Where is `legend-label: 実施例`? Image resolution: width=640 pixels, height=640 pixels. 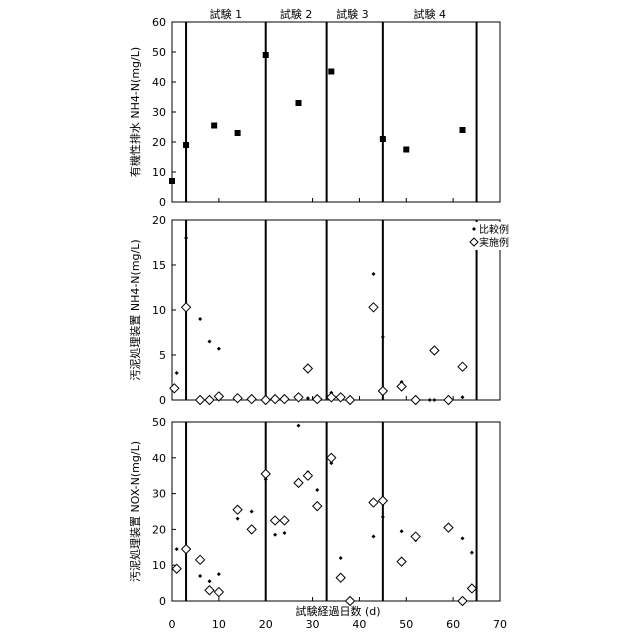
legend-label: 実施例 is located at coordinates (494, 242).